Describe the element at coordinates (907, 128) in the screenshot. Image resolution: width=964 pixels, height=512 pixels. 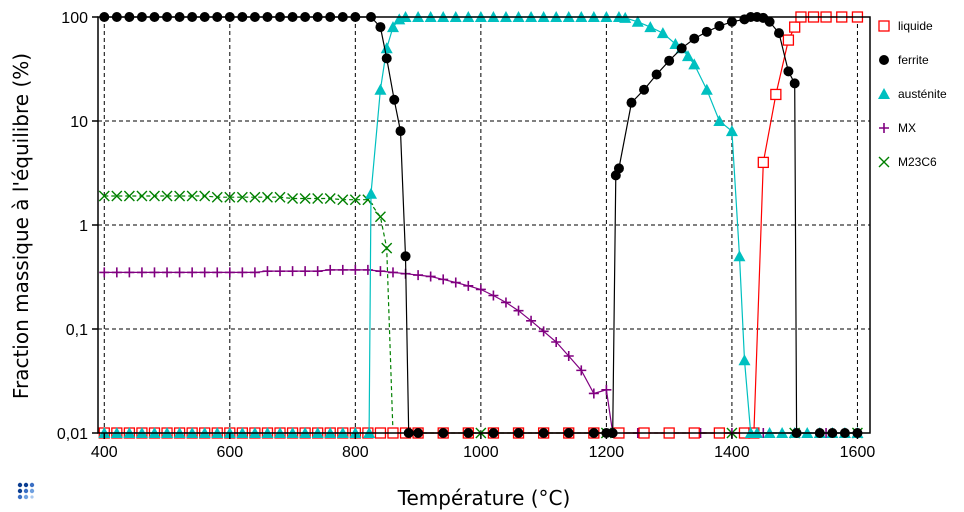
I see `legend-label: MX` at that location.